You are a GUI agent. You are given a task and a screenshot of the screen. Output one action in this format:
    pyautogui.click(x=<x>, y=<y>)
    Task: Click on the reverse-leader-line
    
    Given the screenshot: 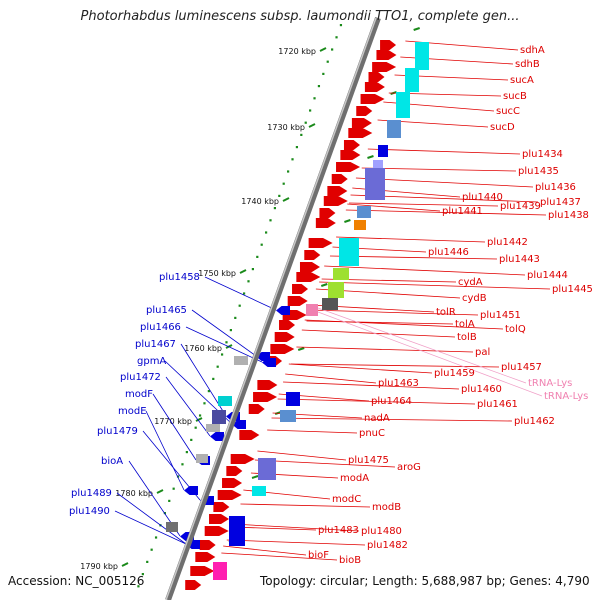 What is the action you would take?
    pyautogui.click(x=150, y=527)
    